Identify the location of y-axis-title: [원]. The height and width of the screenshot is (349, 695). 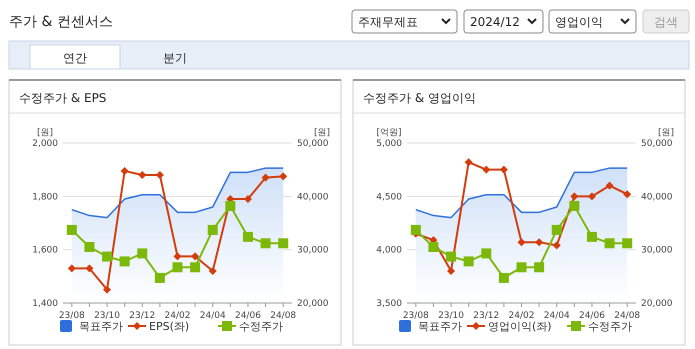
(45, 133).